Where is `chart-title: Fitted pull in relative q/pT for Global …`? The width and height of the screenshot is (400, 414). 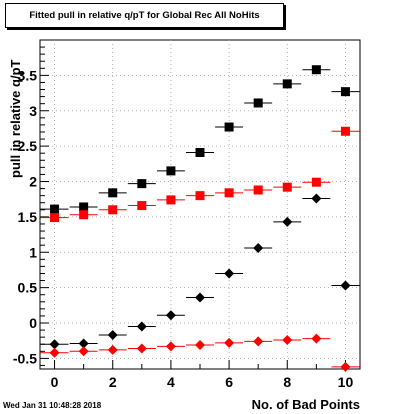 chart-title: Fitted pull in relative q/pT for Global … is located at coordinates (144, 15).